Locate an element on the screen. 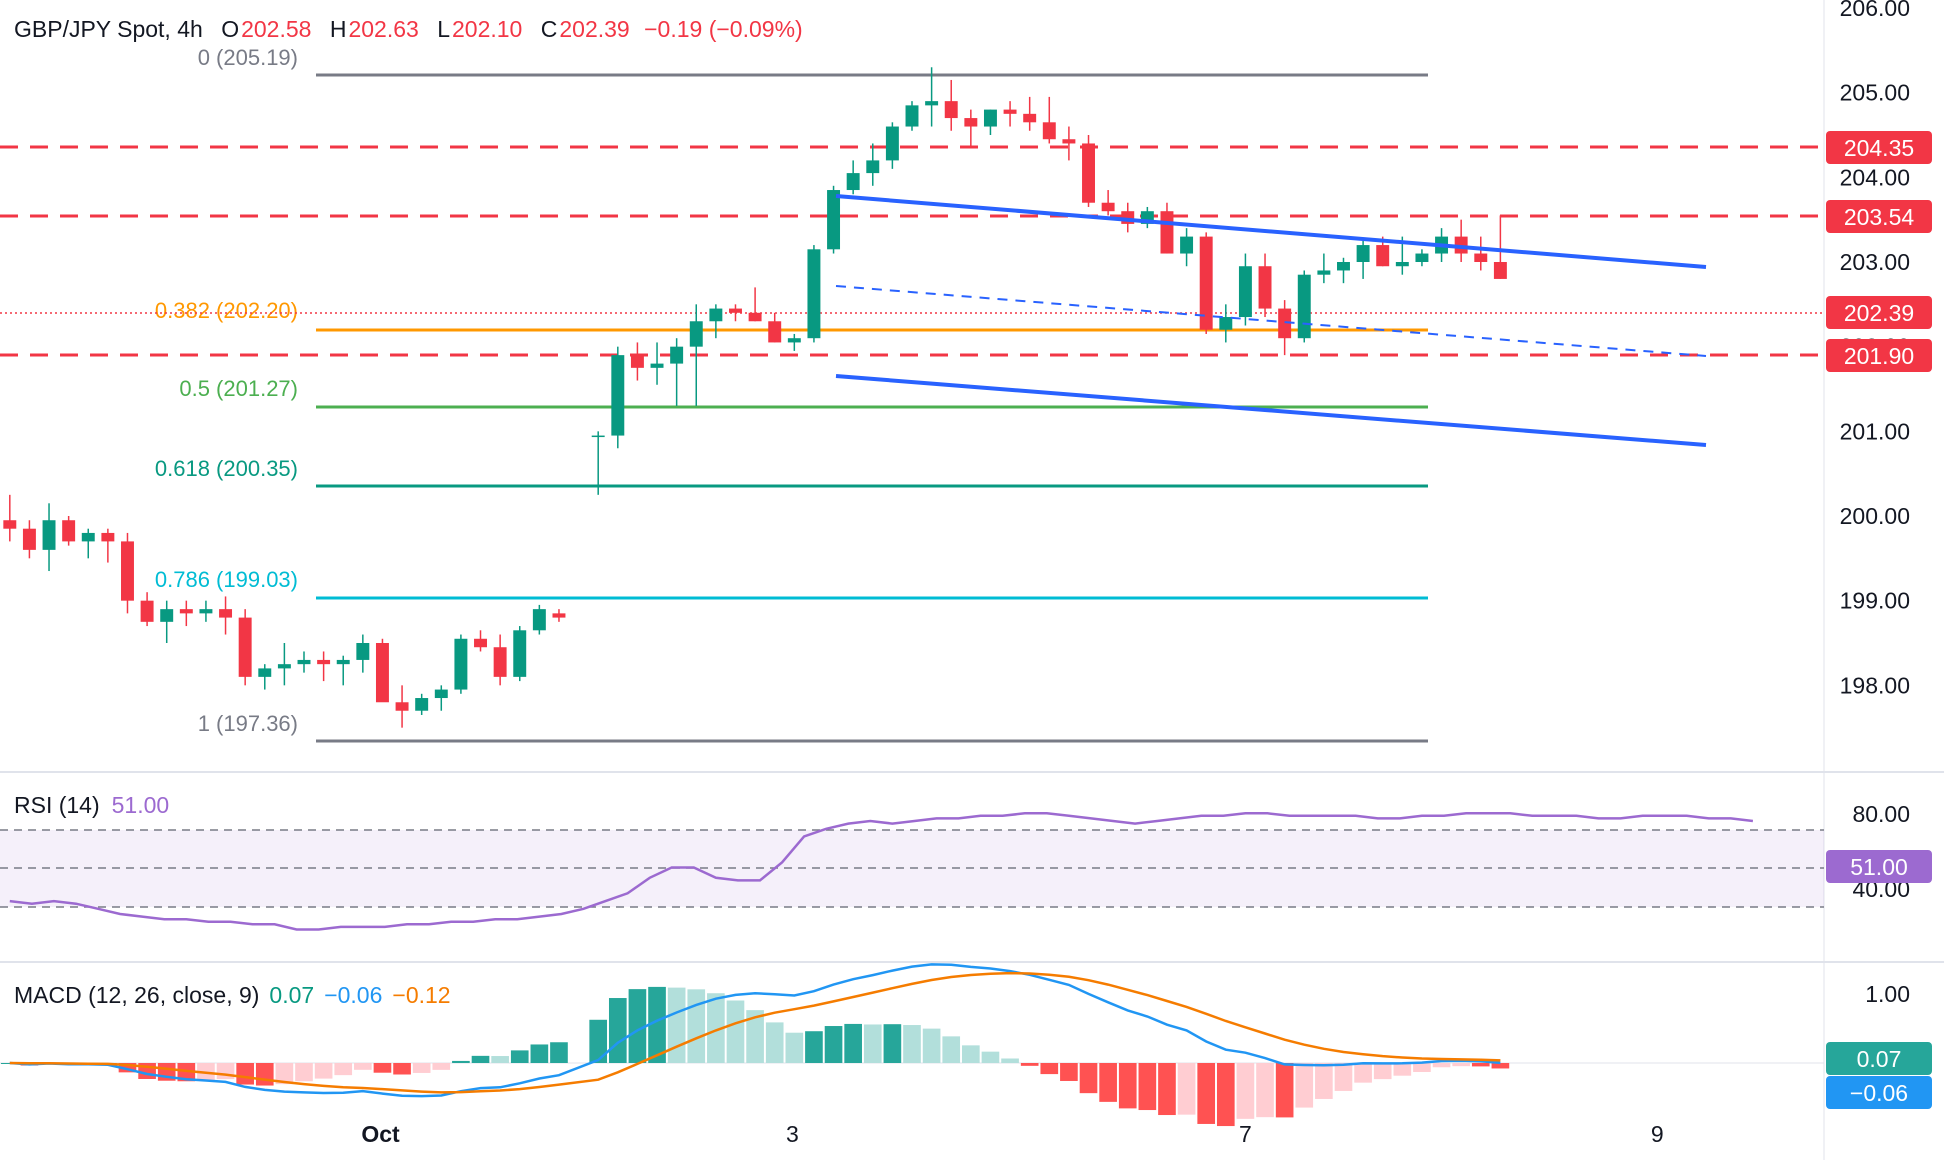 The image size is (1944, 1160). price-tick-label: 204.00 is located at coordinates (1875, 177).